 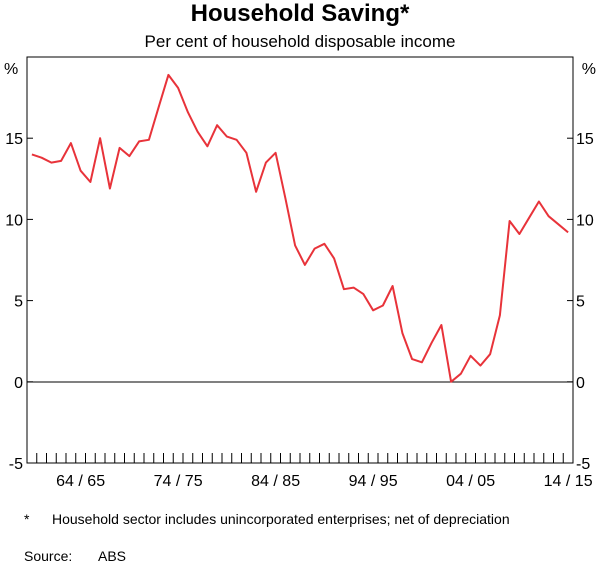 I want to click on x-tick-label: 04 / 05, so click(x=470, y=481).